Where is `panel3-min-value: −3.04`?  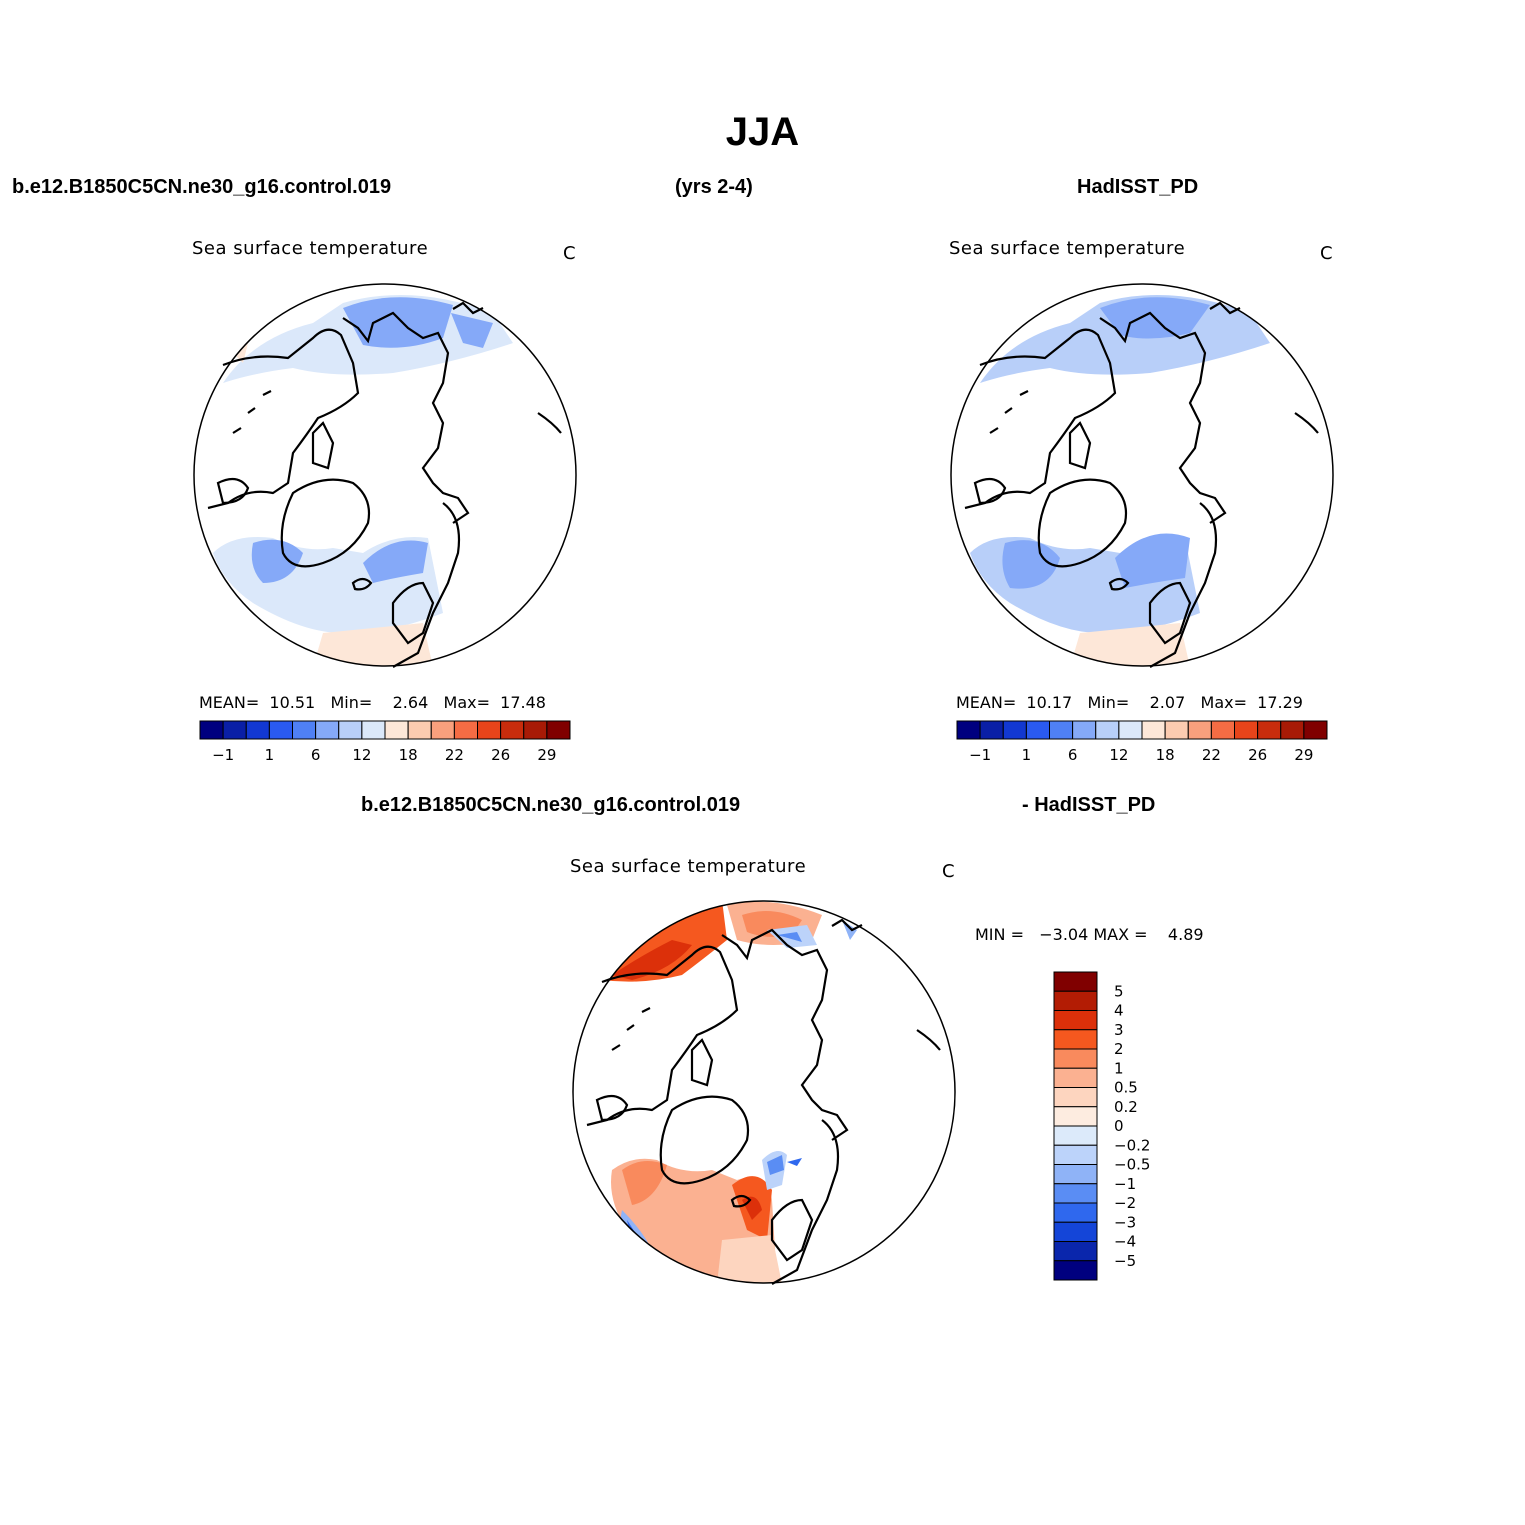
panel3-min-value: −3.04 is located at coordinates (1064, 934).